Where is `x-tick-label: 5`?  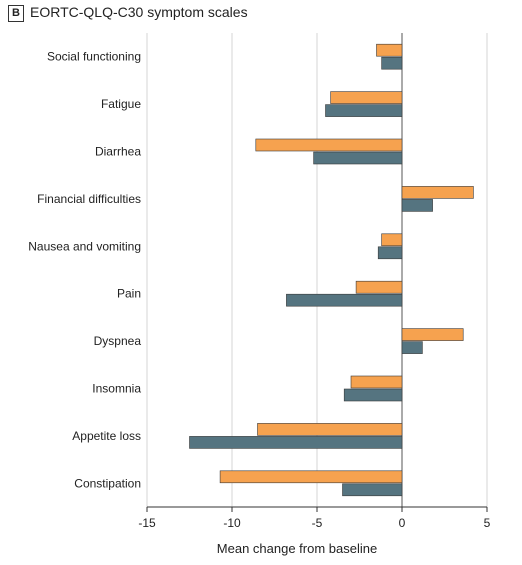
x-tick-label: 5 is located at coordinates (487, 523).